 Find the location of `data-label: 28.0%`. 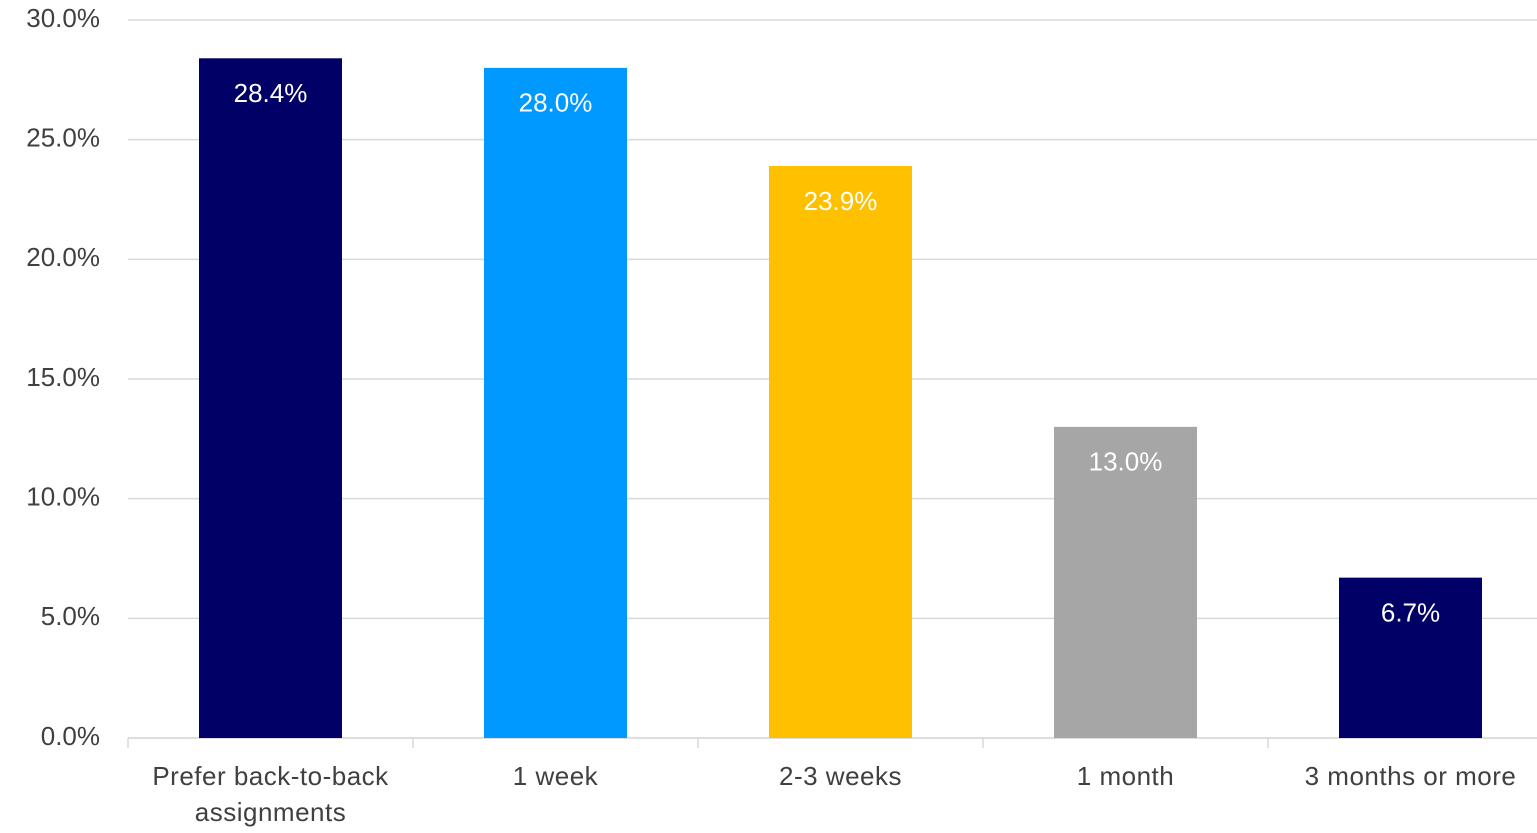

data-label: 28.0% is located at coordinates (556, 103).